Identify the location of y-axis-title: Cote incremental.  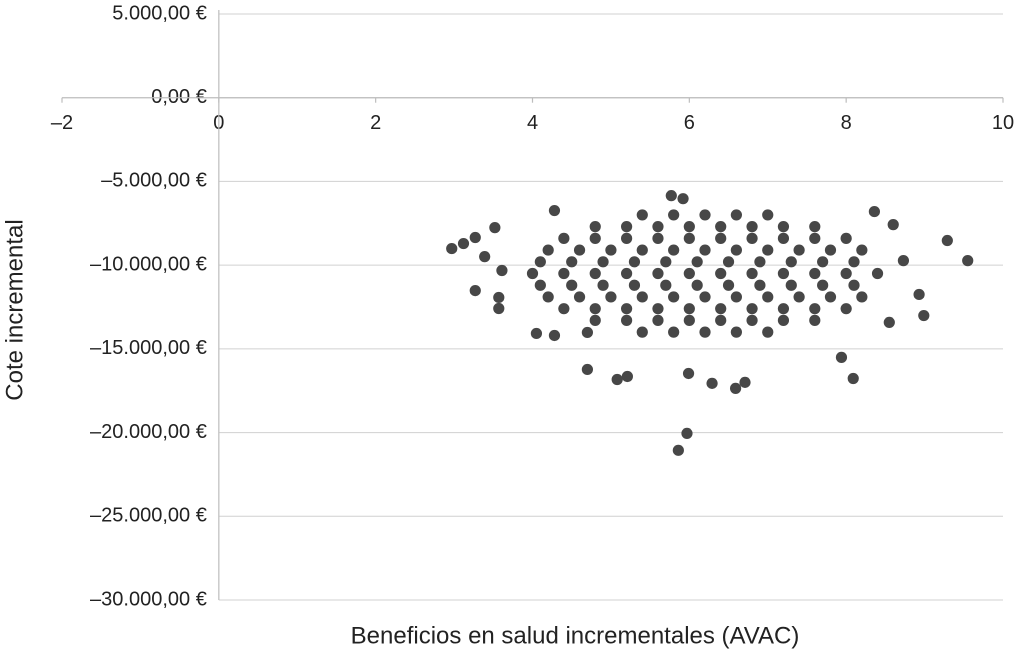
(14, 309).